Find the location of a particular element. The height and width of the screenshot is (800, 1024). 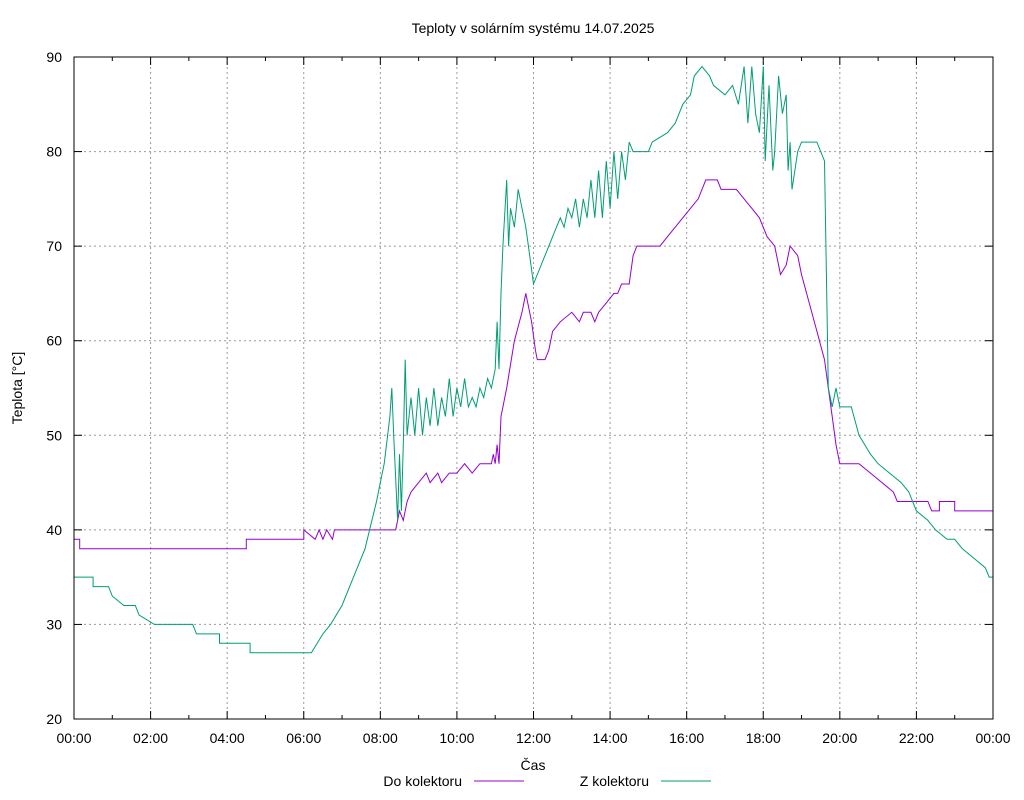

x-tick-label: 06:00 is located at coordinates (303, 738).